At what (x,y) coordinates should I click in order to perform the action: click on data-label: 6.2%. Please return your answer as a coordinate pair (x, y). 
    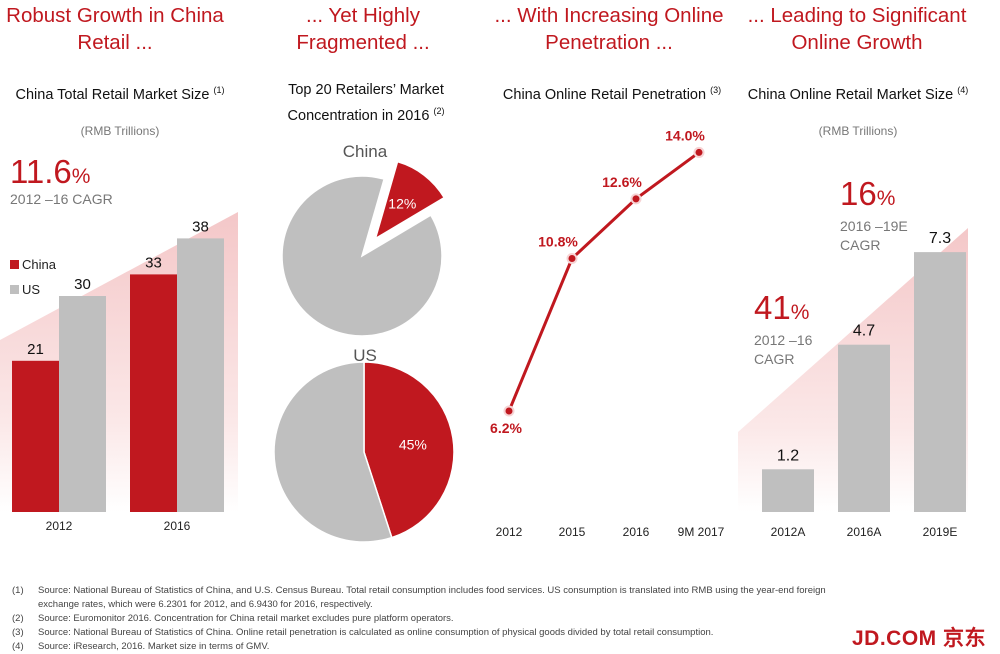
    Looking at the image, I should click on (506, 428).